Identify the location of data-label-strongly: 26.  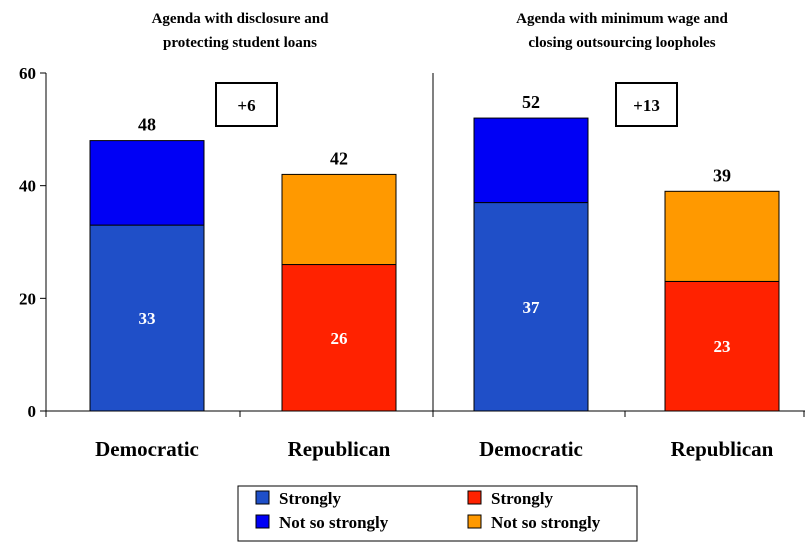
(339, 338).